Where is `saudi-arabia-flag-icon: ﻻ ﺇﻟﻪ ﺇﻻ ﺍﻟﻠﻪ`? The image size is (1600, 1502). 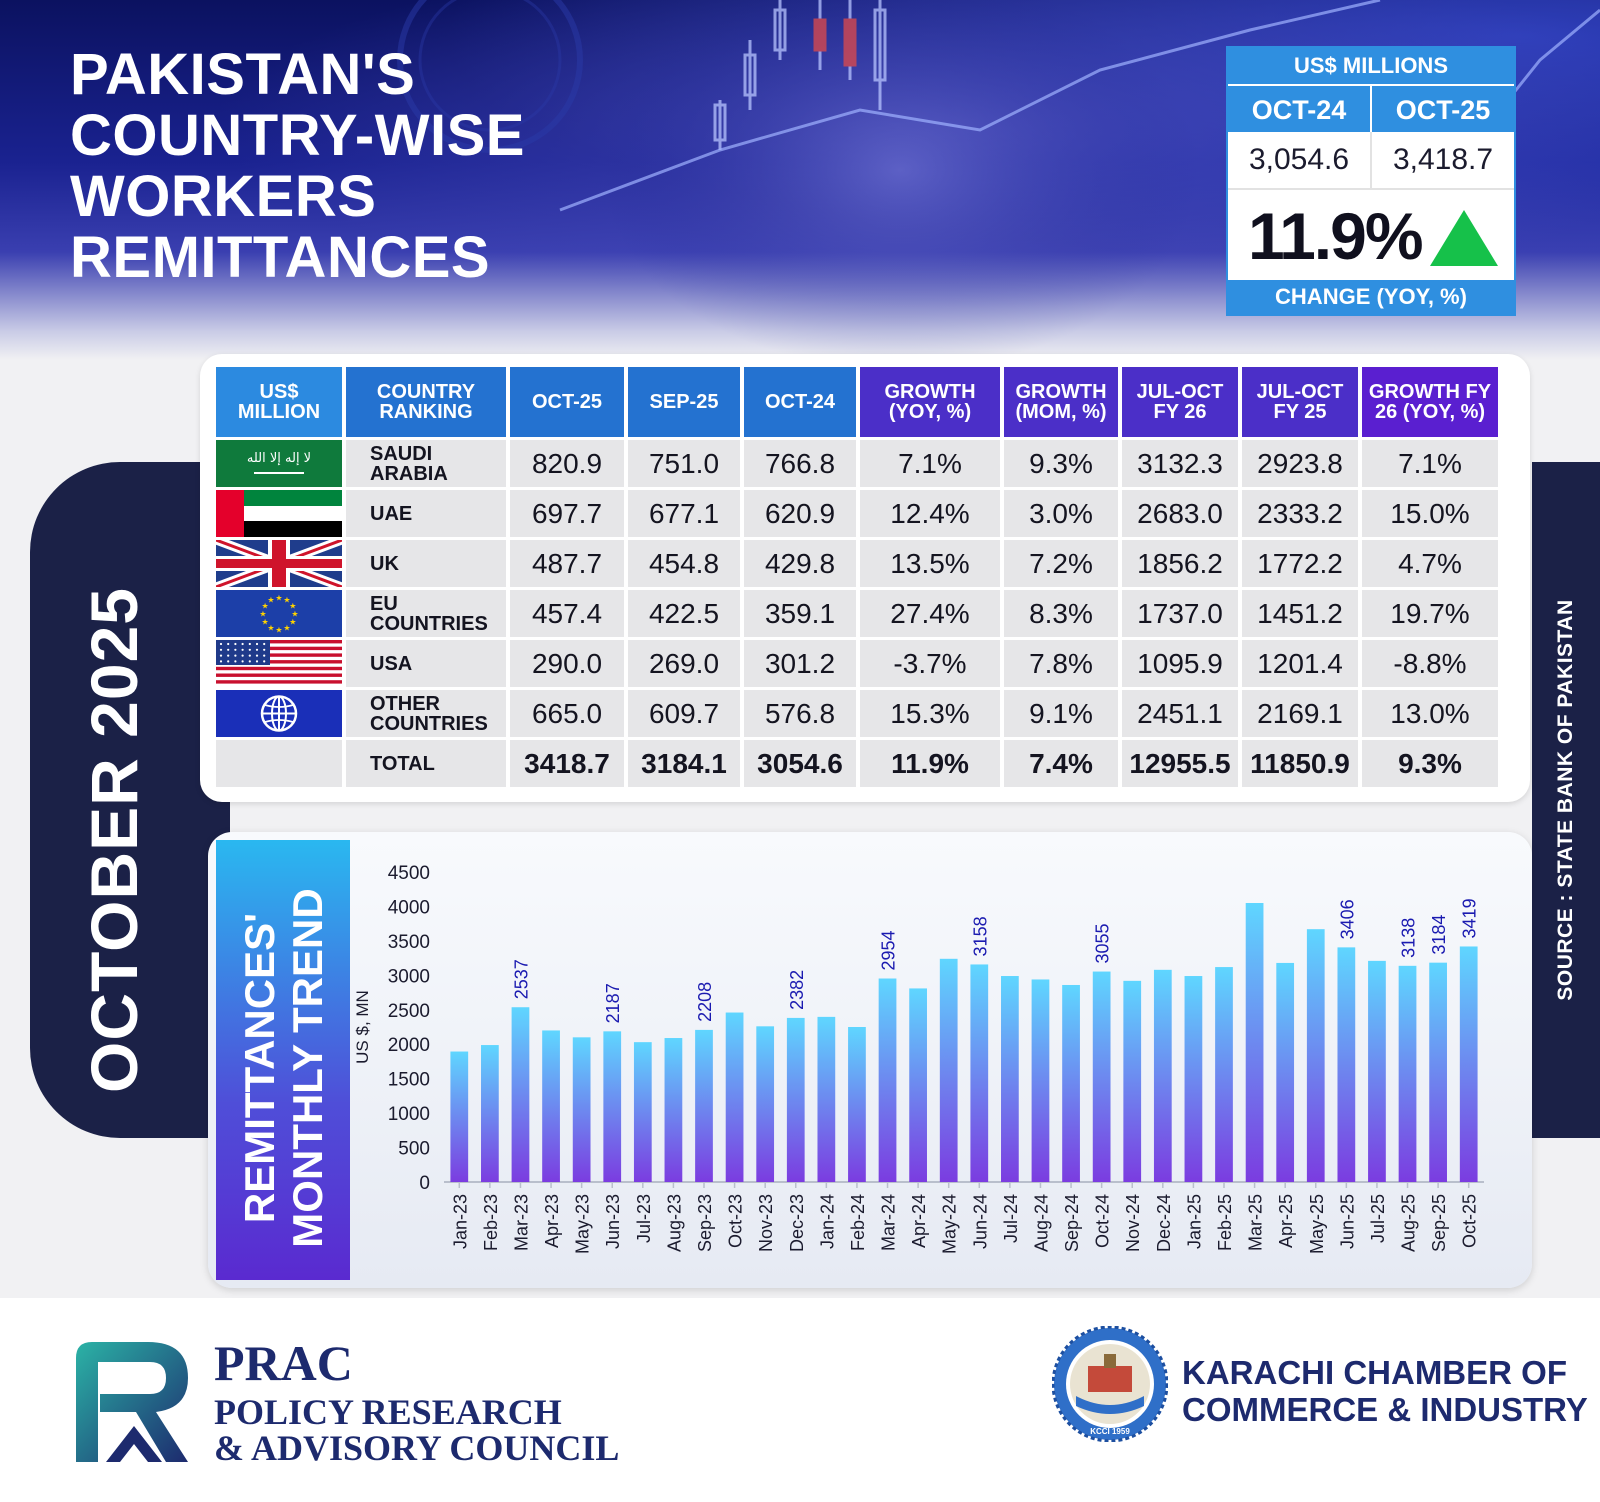 saudi-arabia-flag-icon: ﻻ ﺇﻟﻪ ﺇﻻ ﺍﻟﻠﻪ is located at coordinates (279, 463).